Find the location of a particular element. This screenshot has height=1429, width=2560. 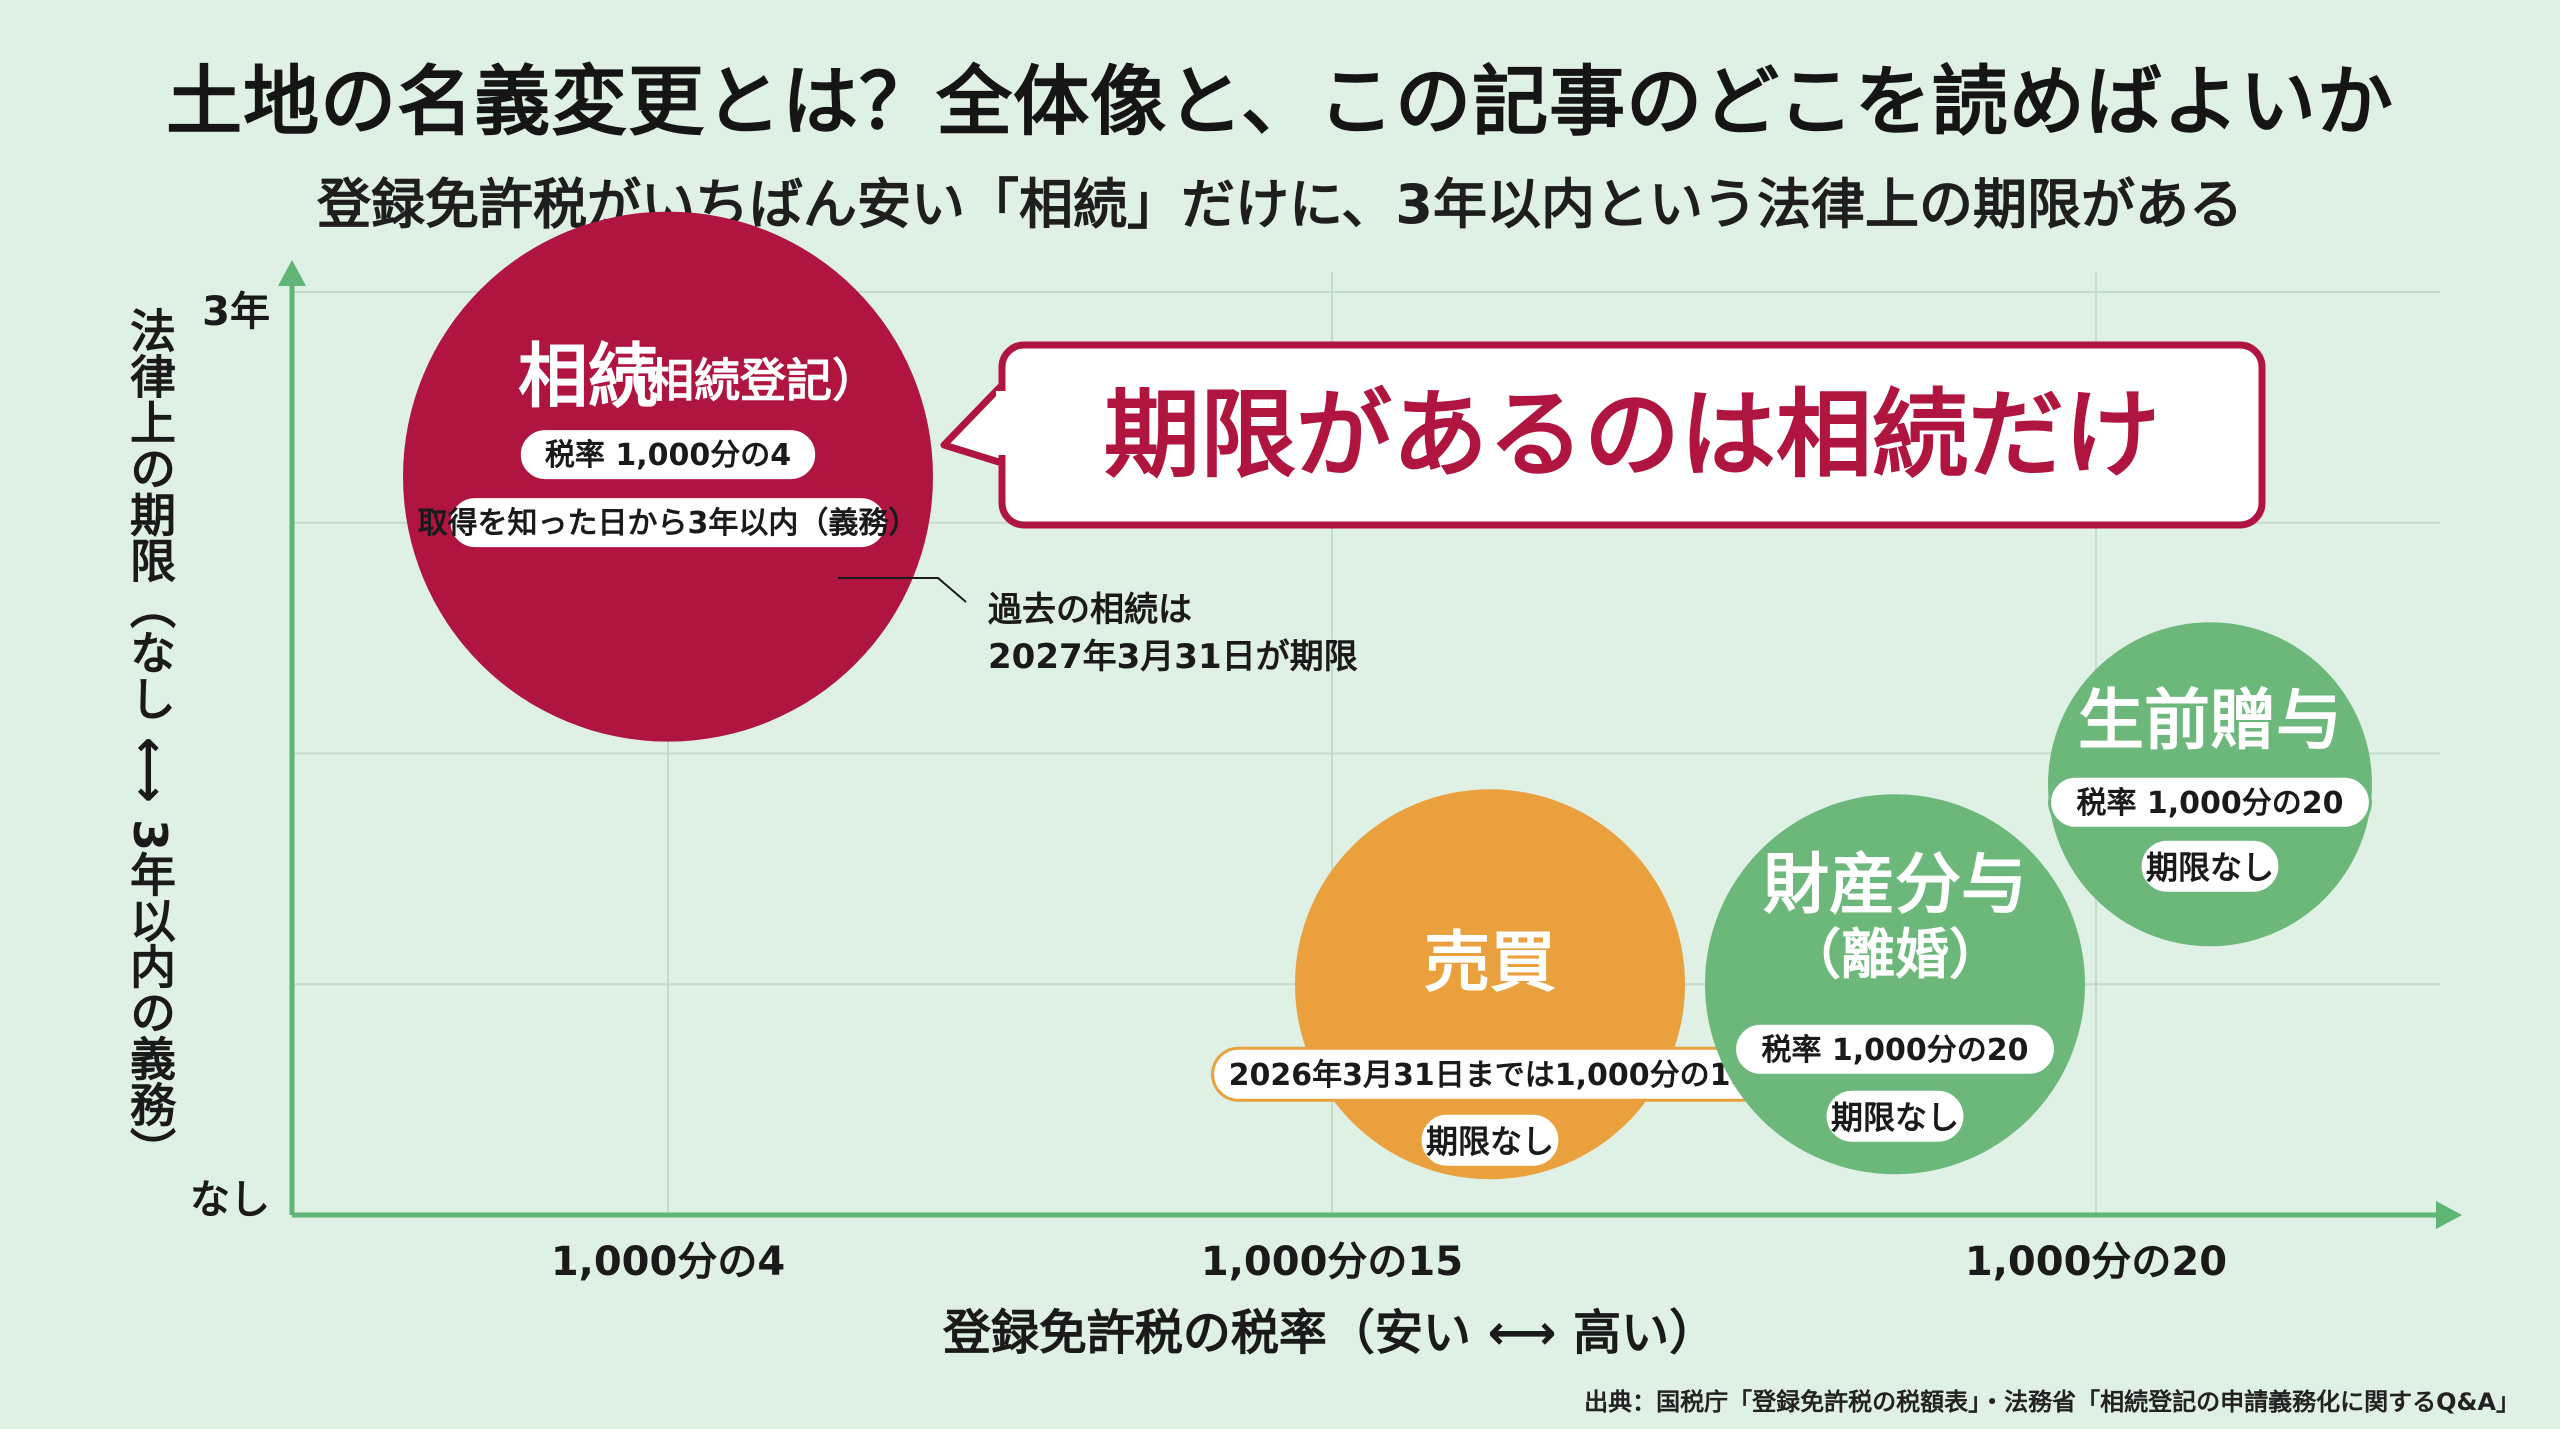

y-tick-label: 3年 is located at coordinates (236, 312).